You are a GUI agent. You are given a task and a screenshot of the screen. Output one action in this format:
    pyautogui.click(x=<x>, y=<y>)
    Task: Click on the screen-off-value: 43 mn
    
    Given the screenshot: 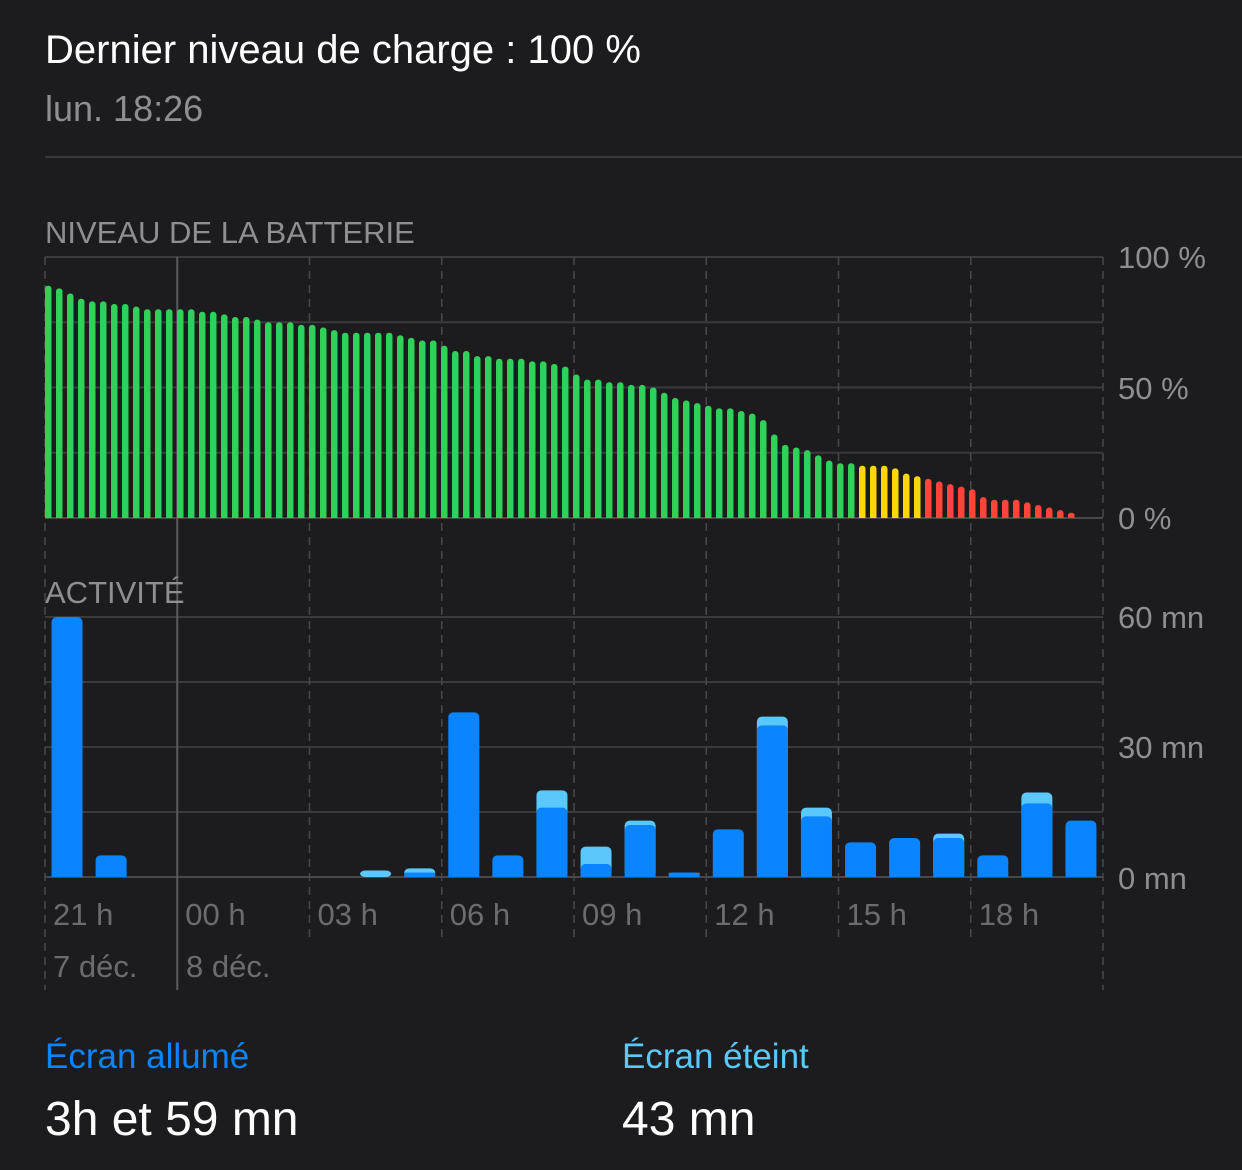 What is the action you would take?
    pyautogui.click(x=689, y=1119)
    